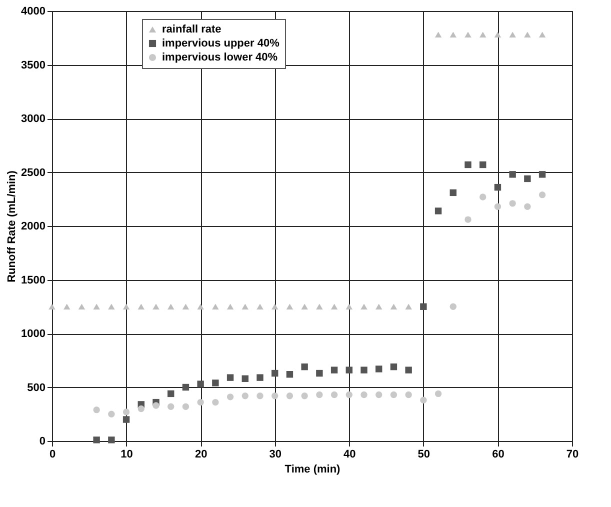 This screenshot has height=507, width=611. Describe the element at coordinates (33, 334) in the screenshot. I see `y-tick-label: 1000` at that location.